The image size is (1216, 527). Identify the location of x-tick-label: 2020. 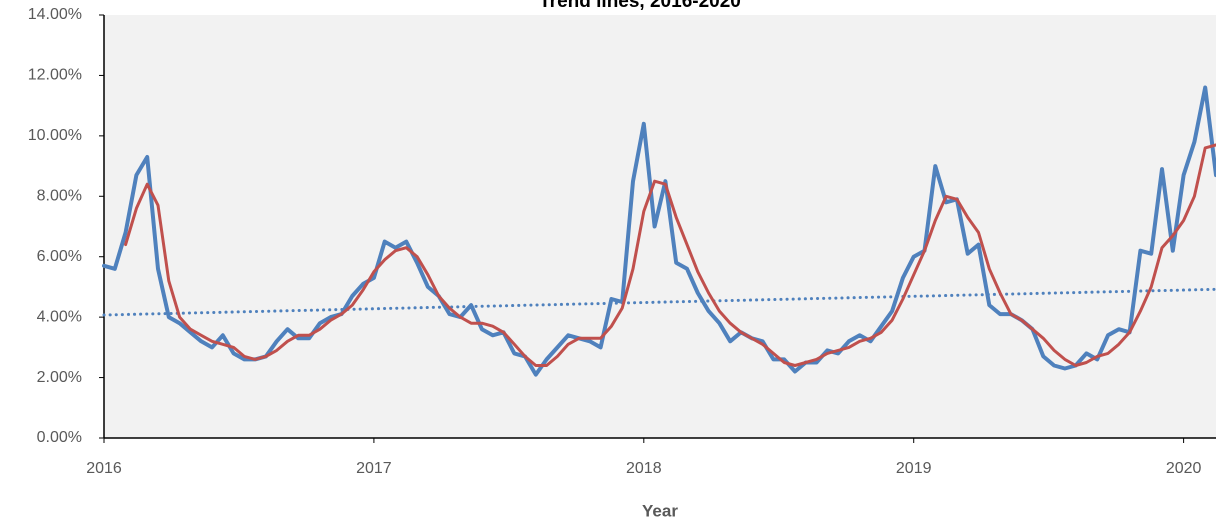
(1184, 468).